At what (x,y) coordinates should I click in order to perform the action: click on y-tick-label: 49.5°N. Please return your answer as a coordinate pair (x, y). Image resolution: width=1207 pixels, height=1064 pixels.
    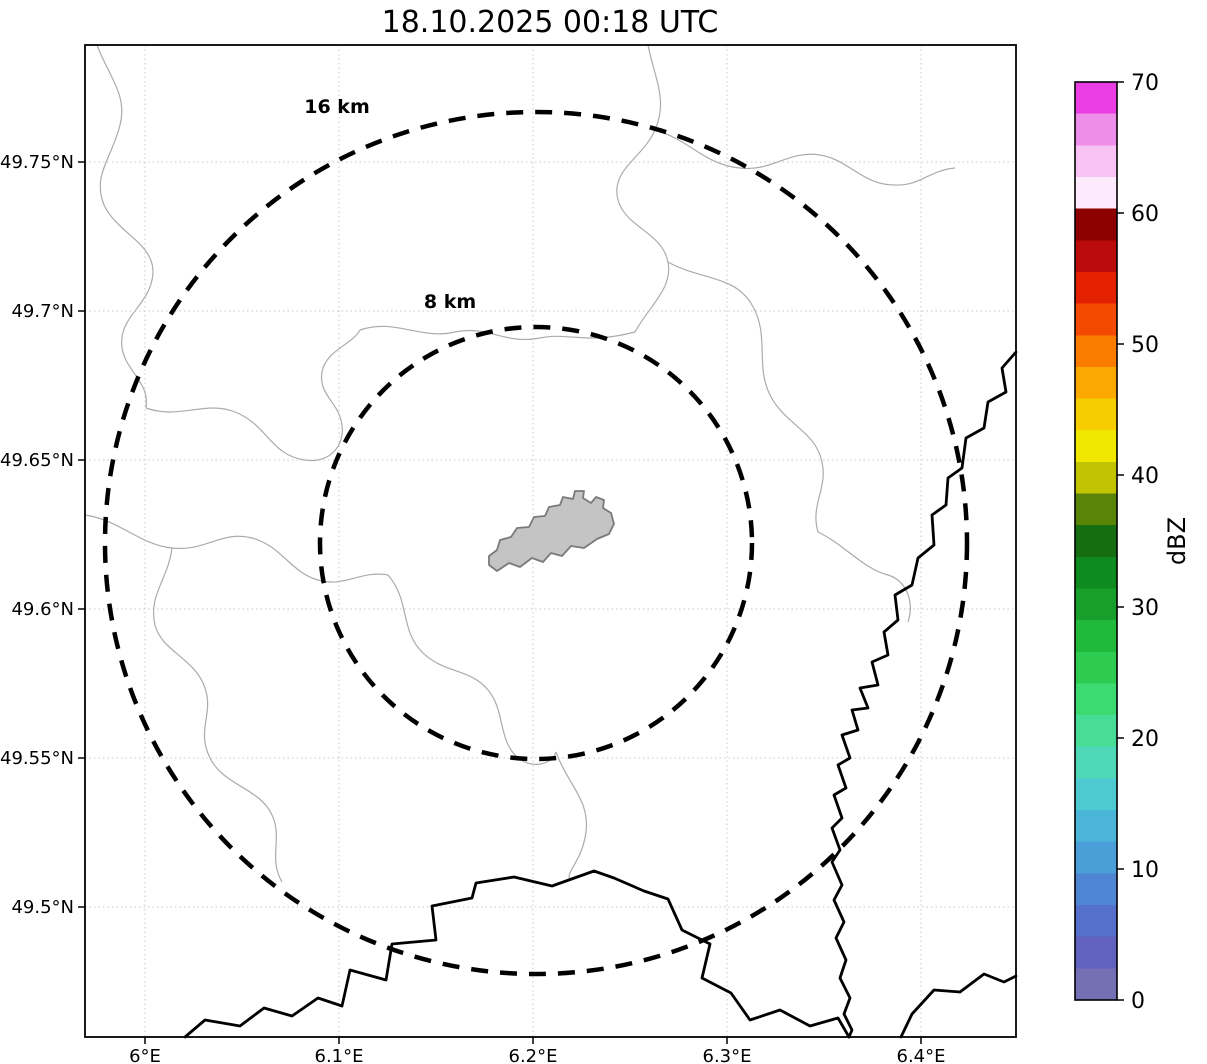
    Looking at the image, I should click on (42, 907).